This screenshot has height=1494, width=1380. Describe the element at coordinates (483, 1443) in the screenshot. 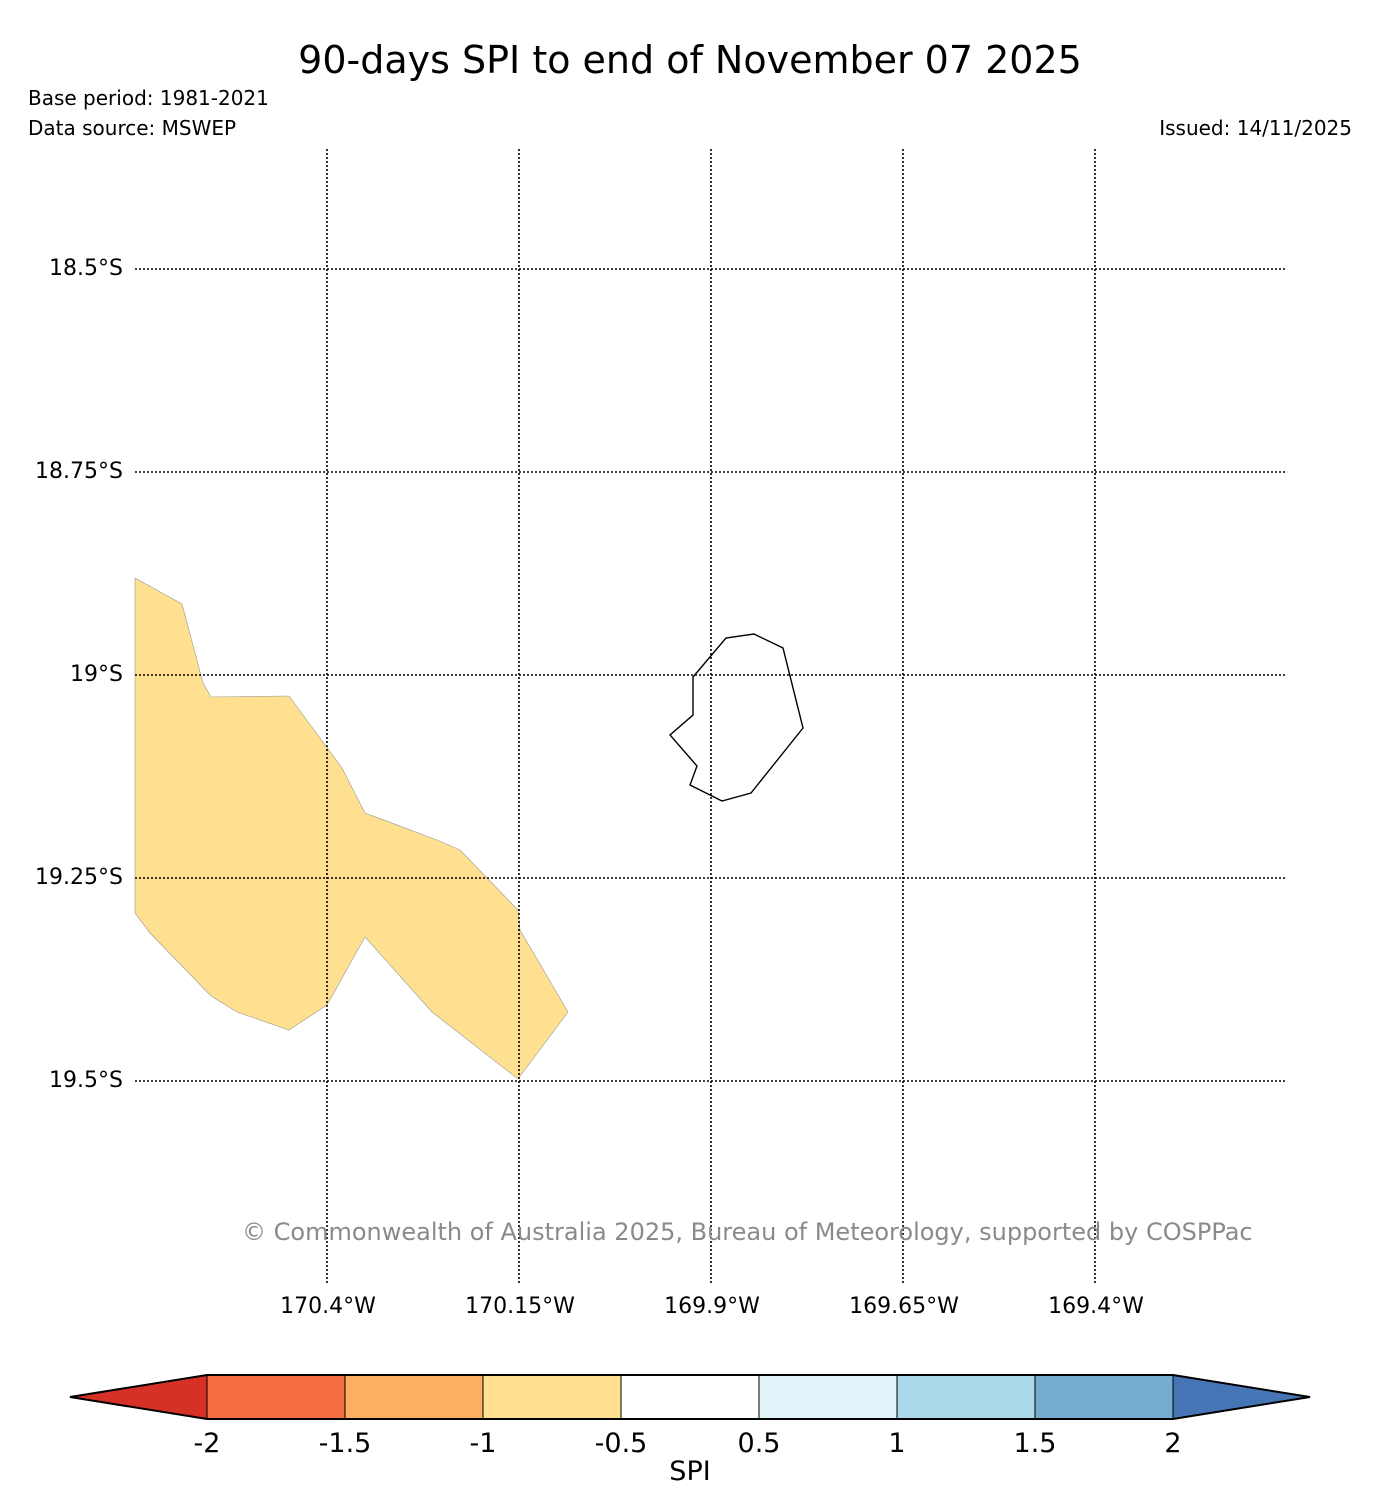

I see `colorbar-tick: -1` at that location.